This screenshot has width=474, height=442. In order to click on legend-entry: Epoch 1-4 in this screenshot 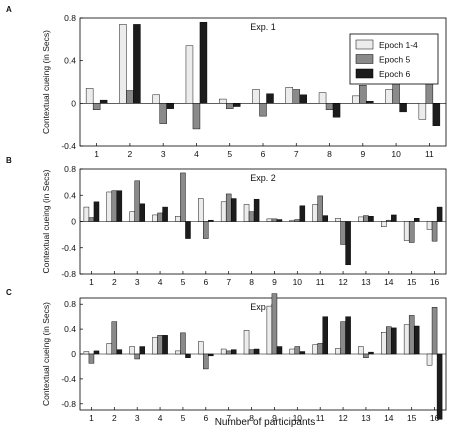, I will do `click(386, 44)`.